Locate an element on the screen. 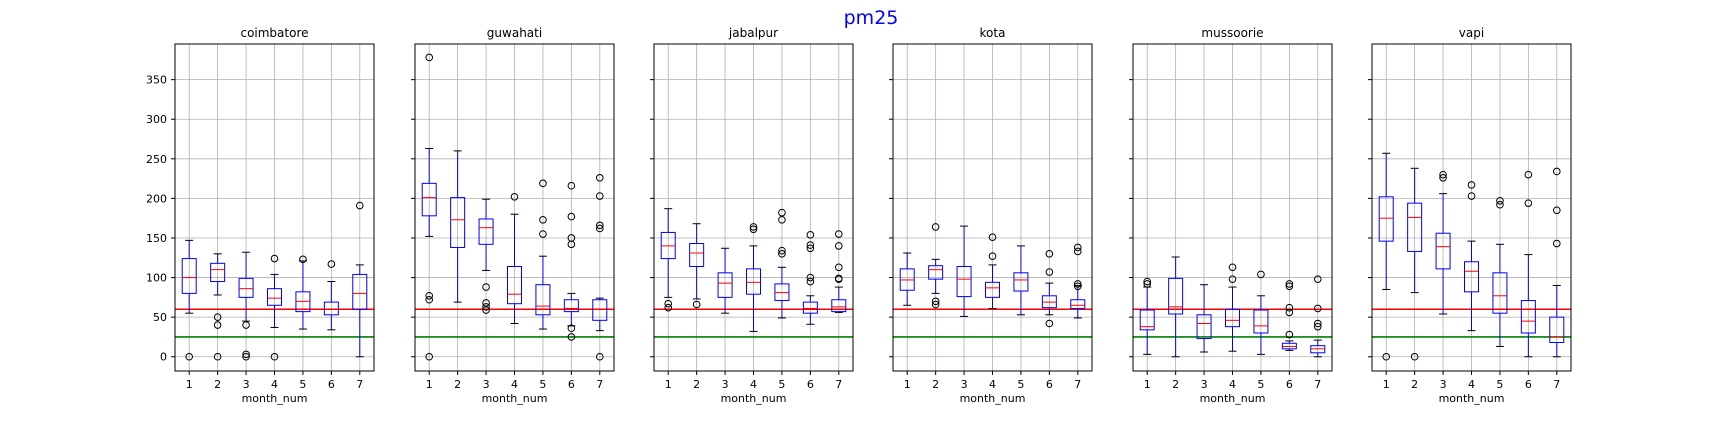 The height and width of the screenshot is (436, 1728). panel-vapi: 1 2 3 4 5 6 7 month_num vapi is located at coordinates (1470, 215).